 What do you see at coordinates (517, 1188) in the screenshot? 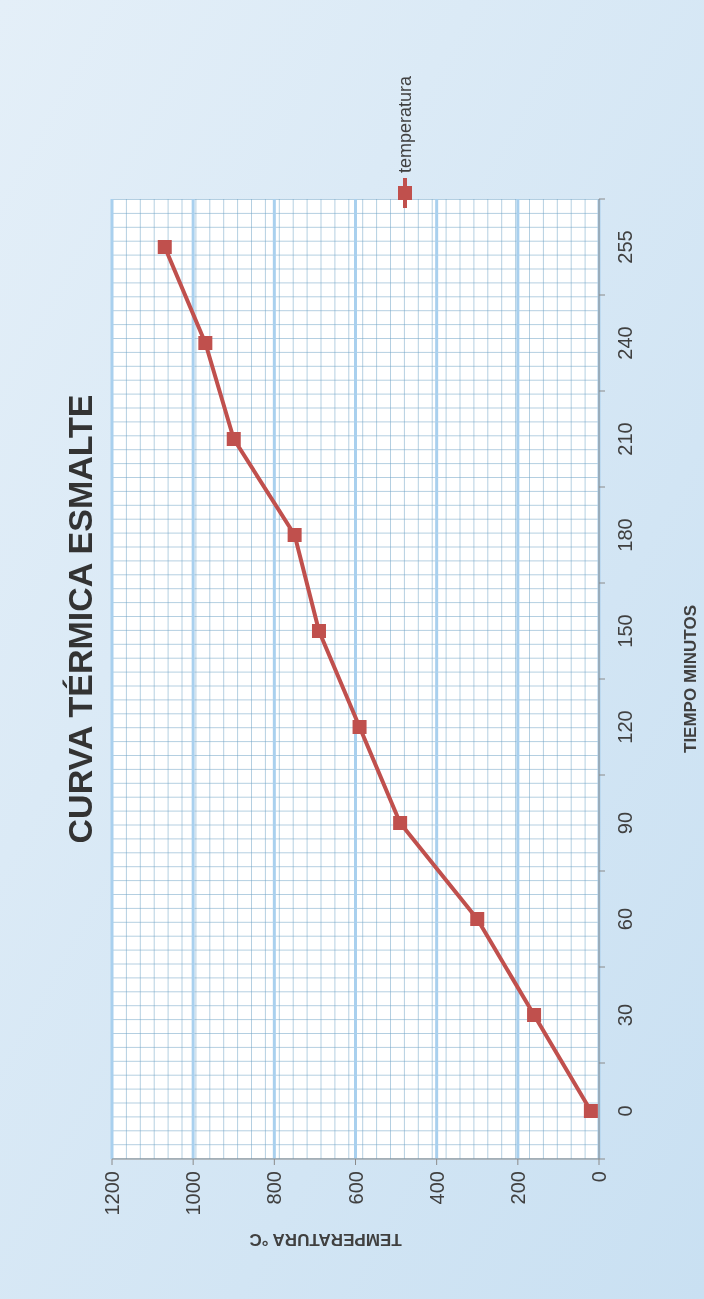
I see `x-tick-label: 200` at bounding box center [517, 1188].